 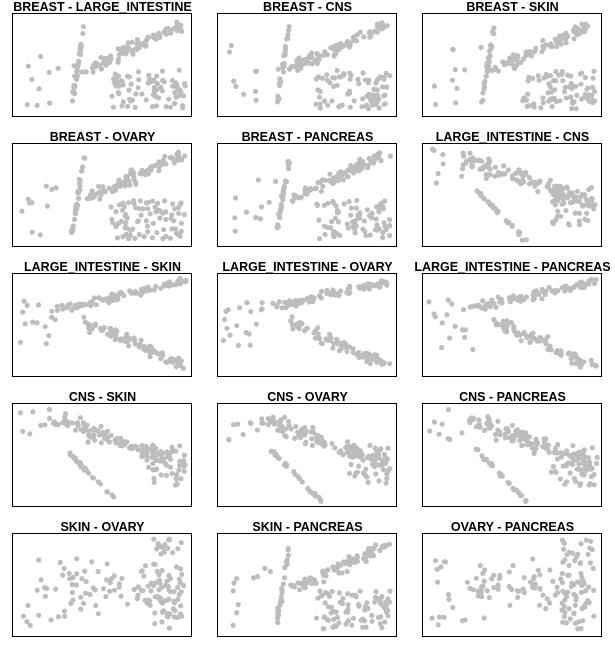 What do you see at coordinates (512, 7) in the screenshot?
I see `panel-title: BREAST - SKIN` at bounding box center [512, 7].